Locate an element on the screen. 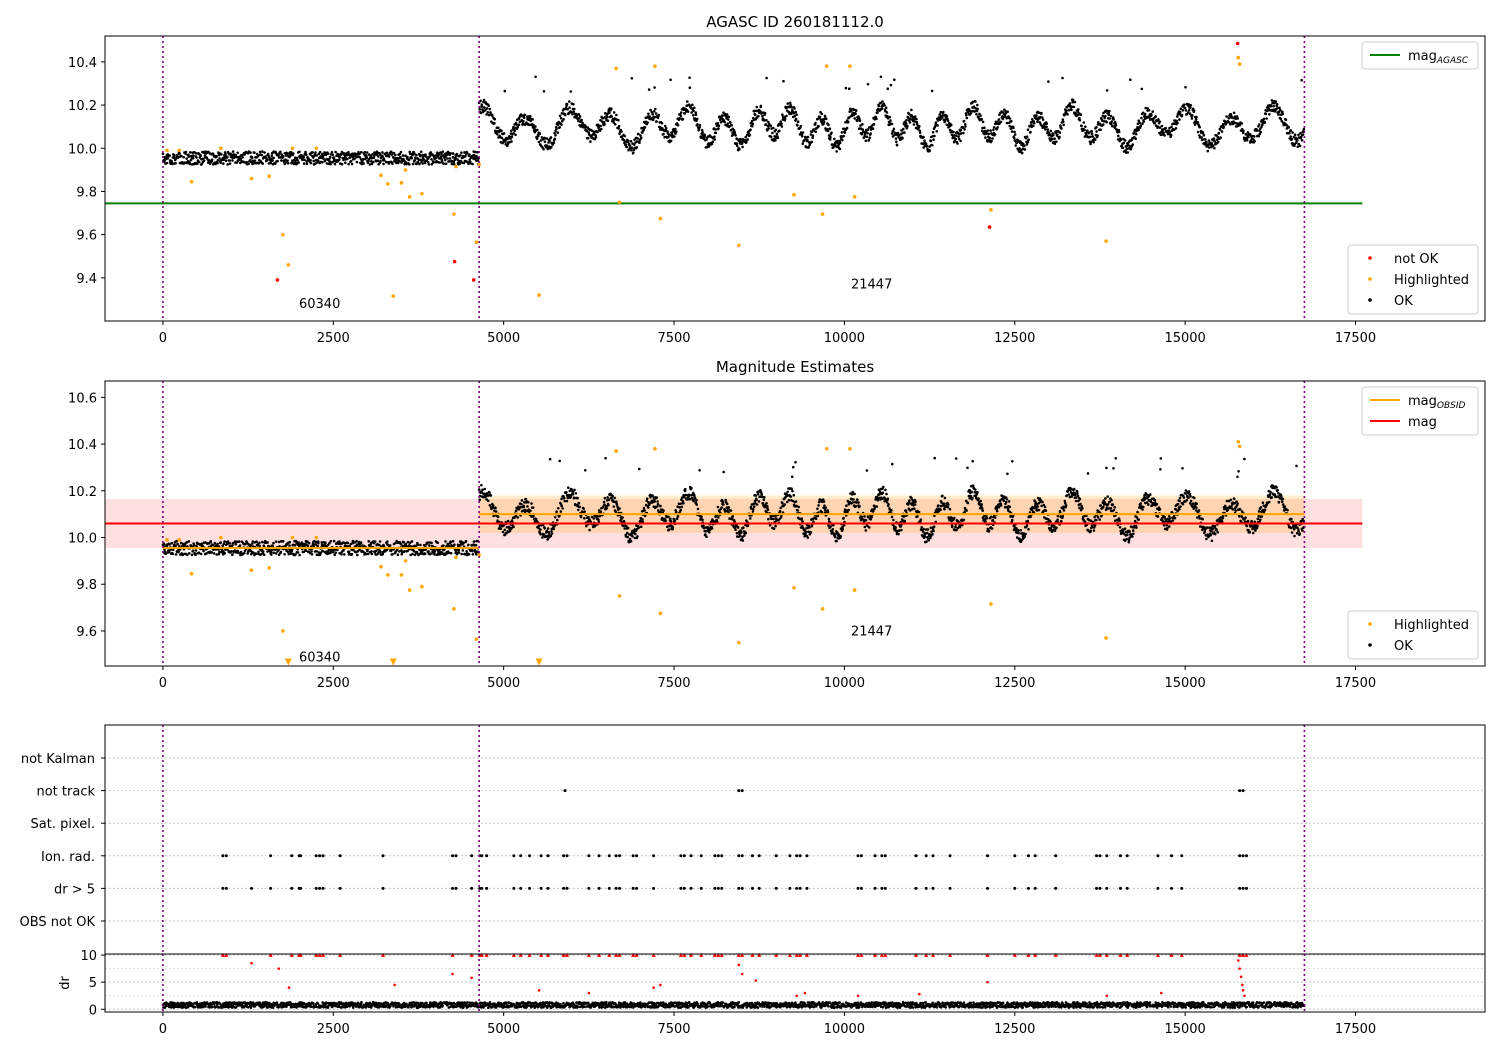 Image resolution: width=1500 pixels, height=1050 pixels. legend-label: not OK is located at coordinates (1416, 259).